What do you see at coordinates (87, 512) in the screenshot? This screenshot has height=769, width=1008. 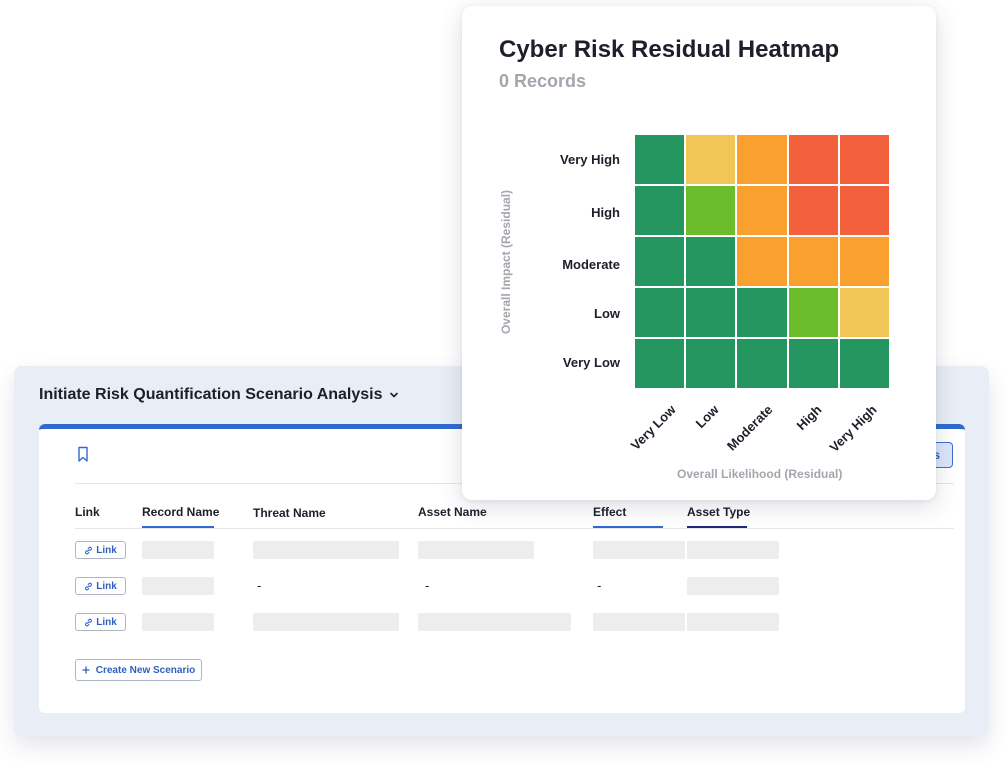 I see `column-header-link: Link` at bounding box center [87, 512].